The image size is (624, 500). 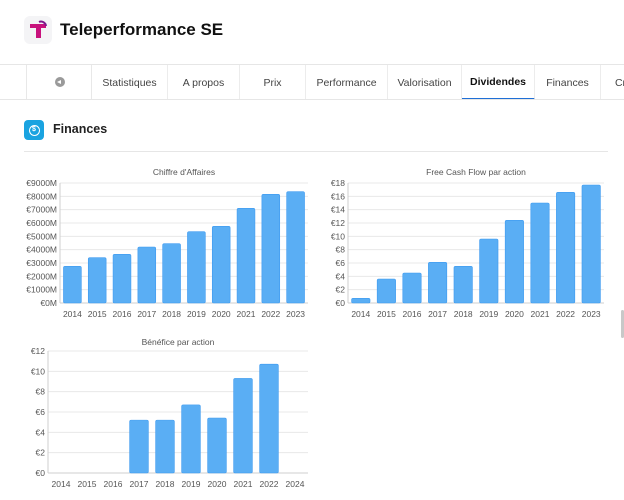 I want to click on y-tick-label: €0M, so click(x=48, y=303).